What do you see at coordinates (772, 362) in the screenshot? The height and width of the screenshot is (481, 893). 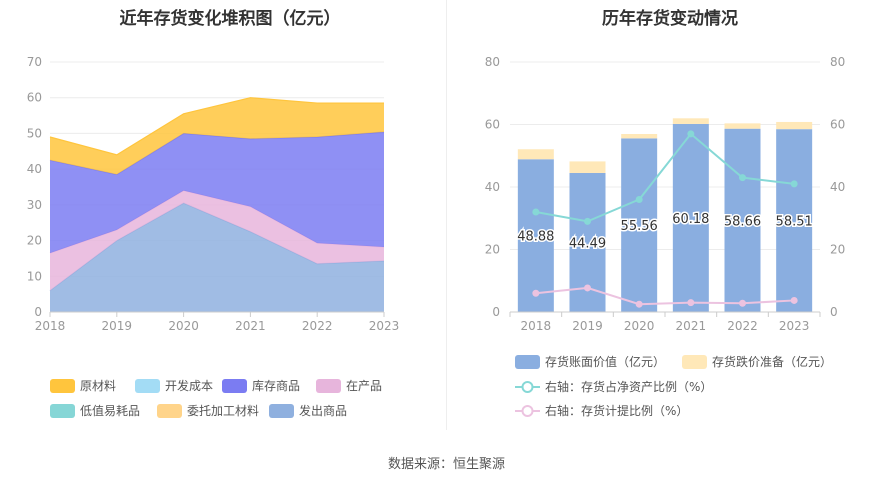 I see `legend-label: 存货跌价准备（亿元）` at bounding box center [772, 362].